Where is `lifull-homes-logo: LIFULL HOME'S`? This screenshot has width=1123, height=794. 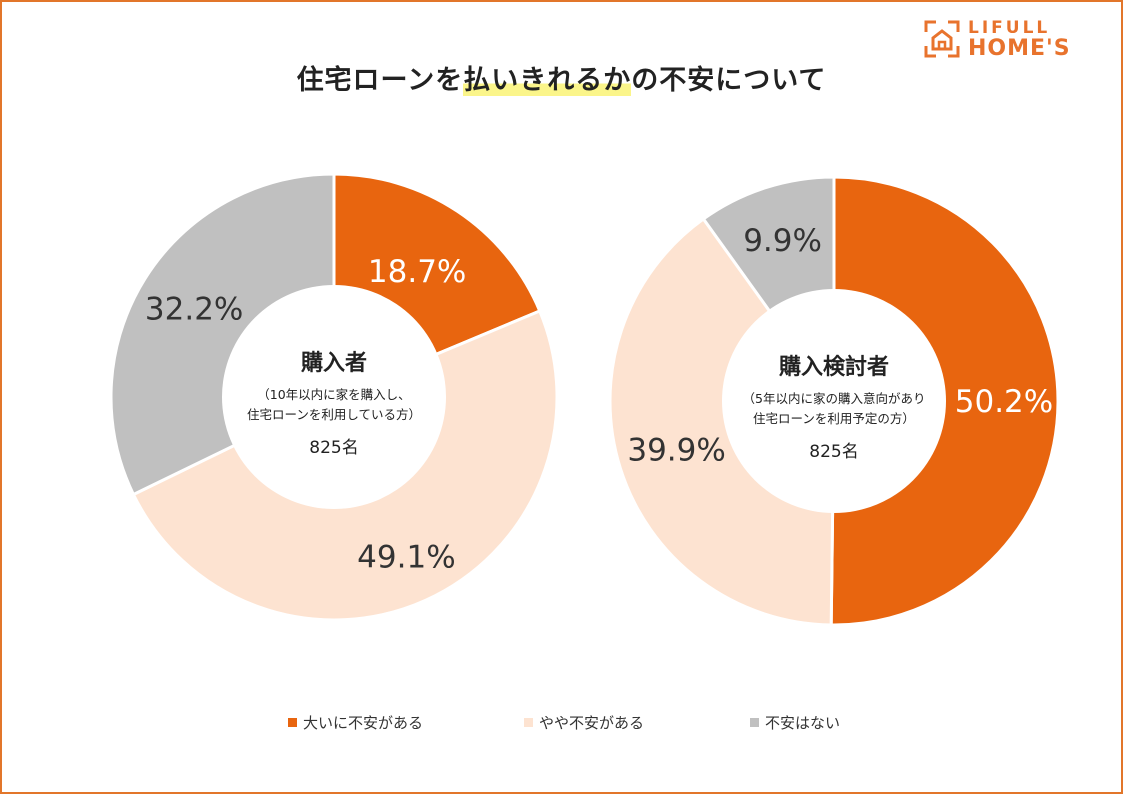
lifull-homes-logo: LIFULL HOME'S is located at coordinates (1017, 42).